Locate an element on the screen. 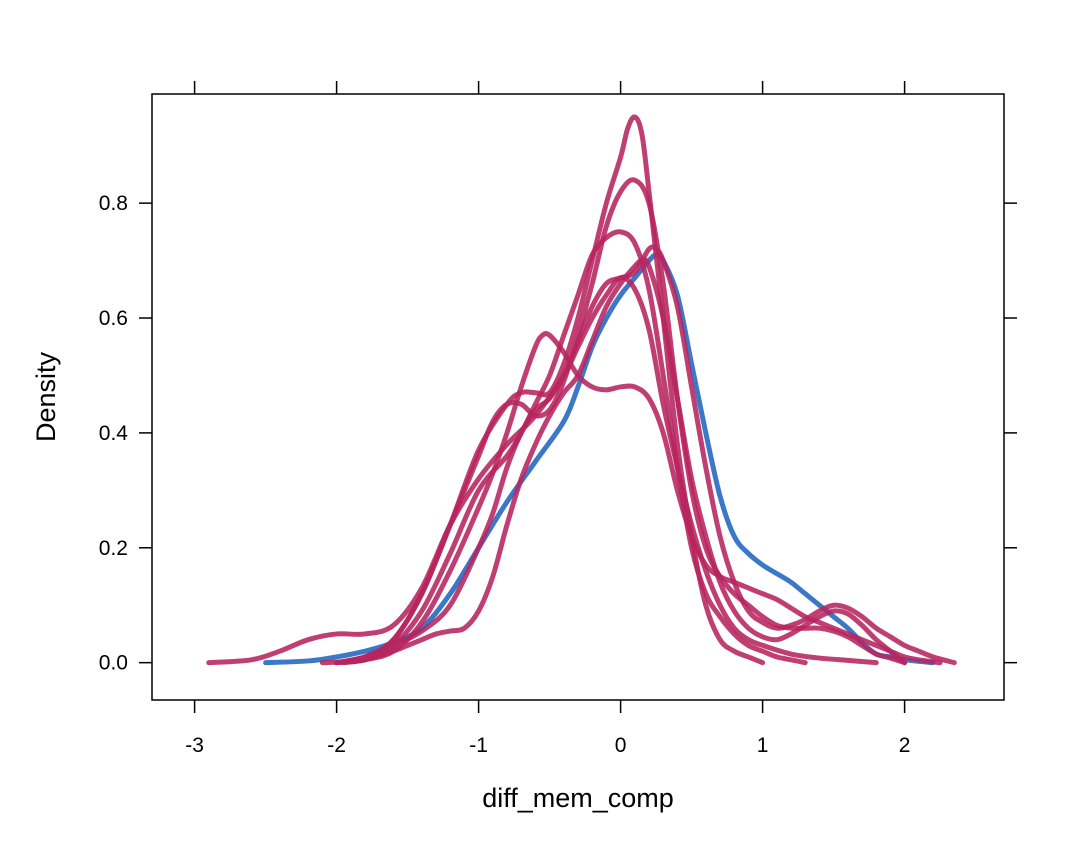  y-tick-label: 0.6 is located at coordinates (113, 318).